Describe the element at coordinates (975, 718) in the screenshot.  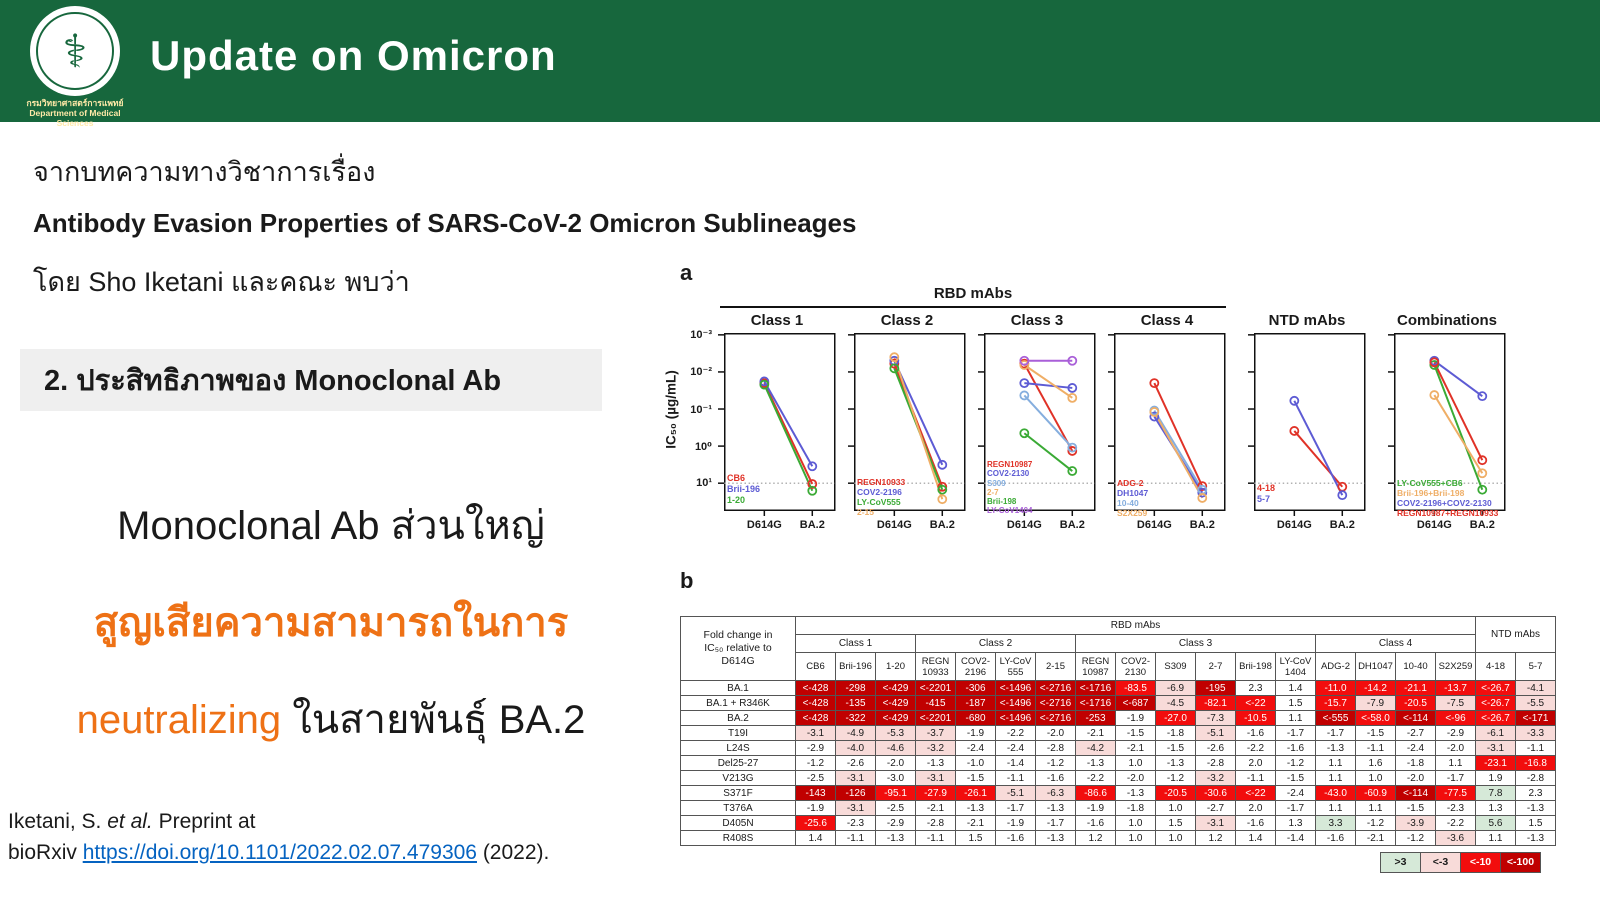
I see `fold-change-cell: -680` at that location.